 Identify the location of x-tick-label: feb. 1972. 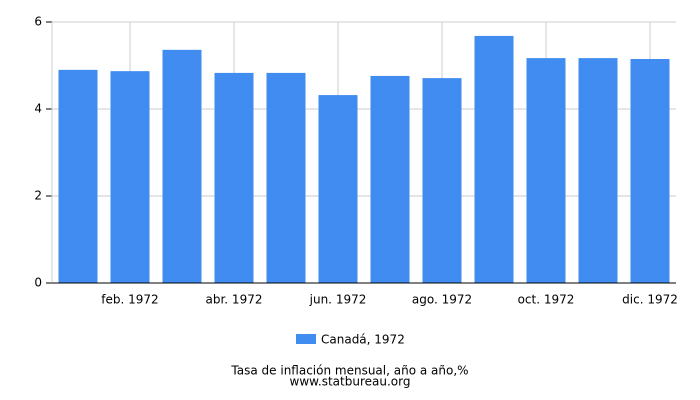
(129, 300).